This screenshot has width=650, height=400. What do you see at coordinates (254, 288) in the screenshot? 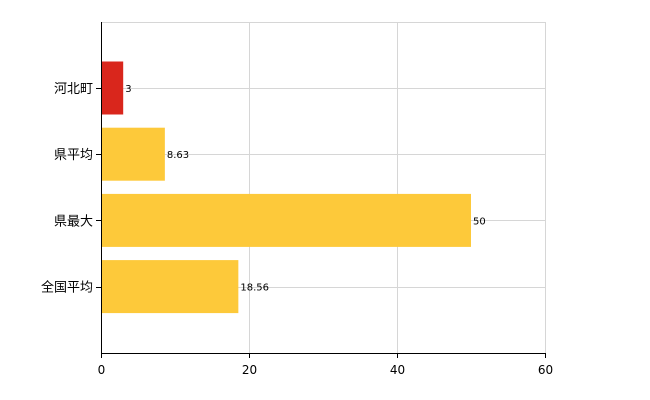
I see `data-label: 18.56` at bounding box center [254, 288].